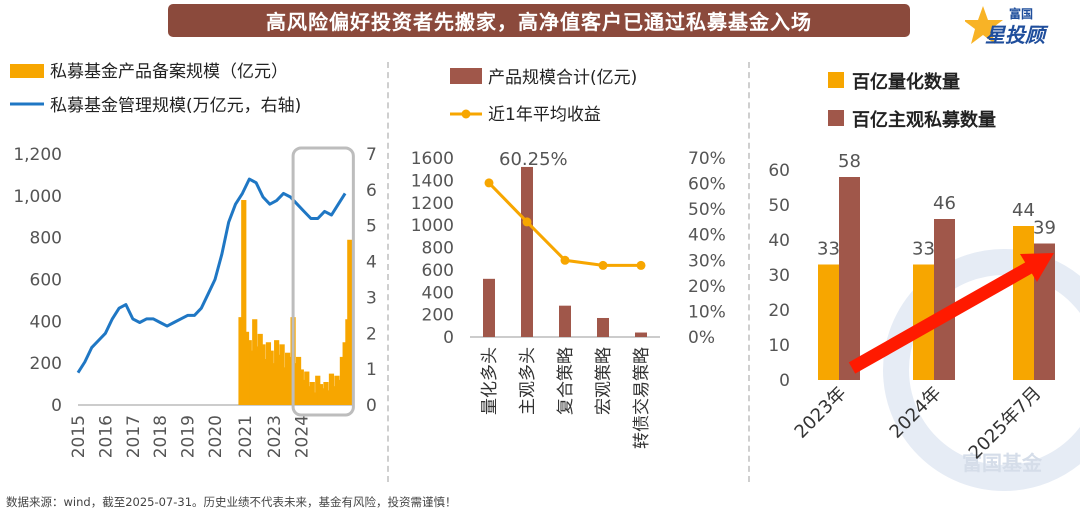 The image size is (1080, 512). Describe the element at coordinates (432, 204) in the screenshot. I see `y-left-tick: 1200` at that location.